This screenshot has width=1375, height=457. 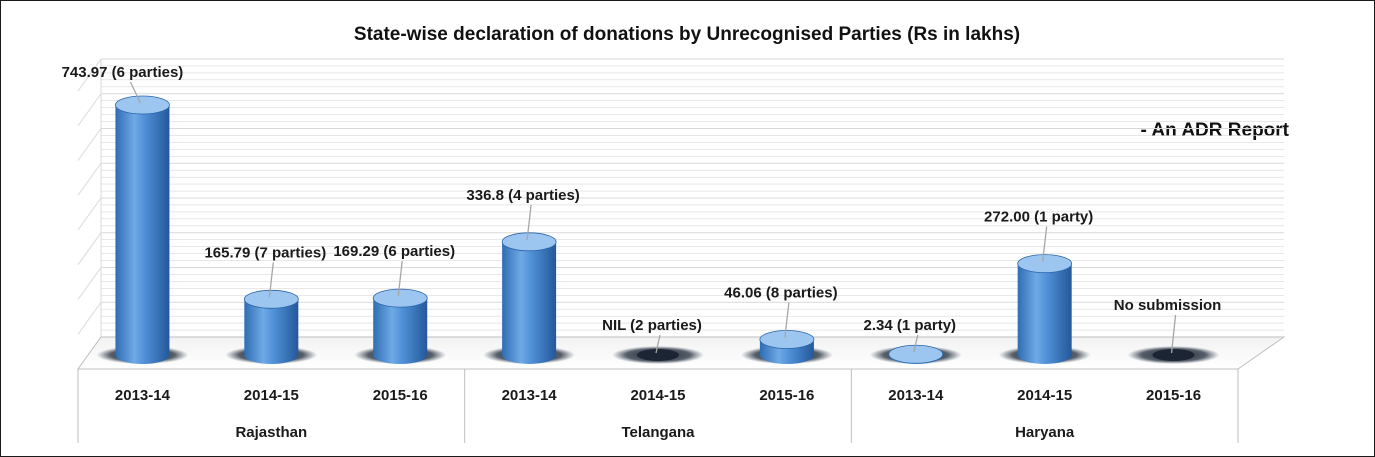 I want to click on data-label: 336.8 (4 parties), so click(x=522, y=195).